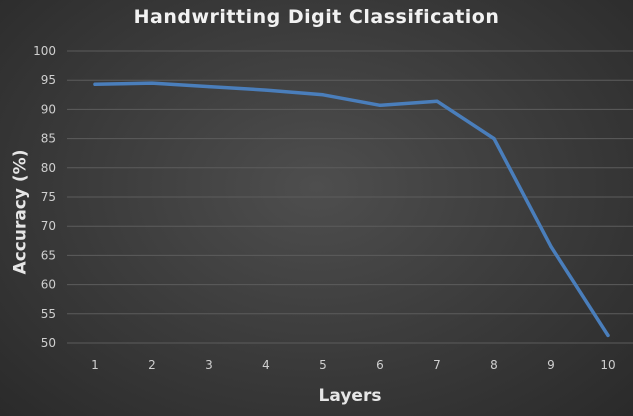 The height and width of the screenshot is (416, 633). I want to click on x-tick-label: 5, so click(323, 365).